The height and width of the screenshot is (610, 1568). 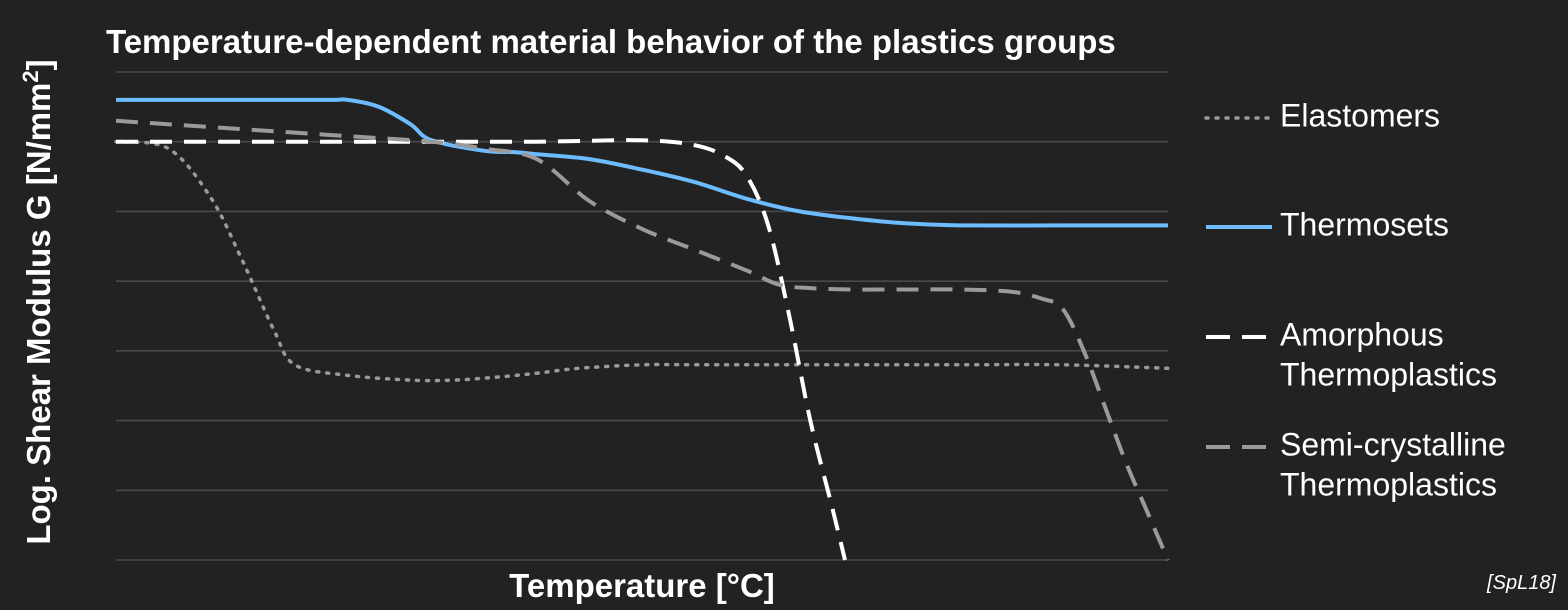 What do you see at coordinates (642, 162) in the screenshot?
I see `series-line-thermosets` at bounding box center [642, 162].